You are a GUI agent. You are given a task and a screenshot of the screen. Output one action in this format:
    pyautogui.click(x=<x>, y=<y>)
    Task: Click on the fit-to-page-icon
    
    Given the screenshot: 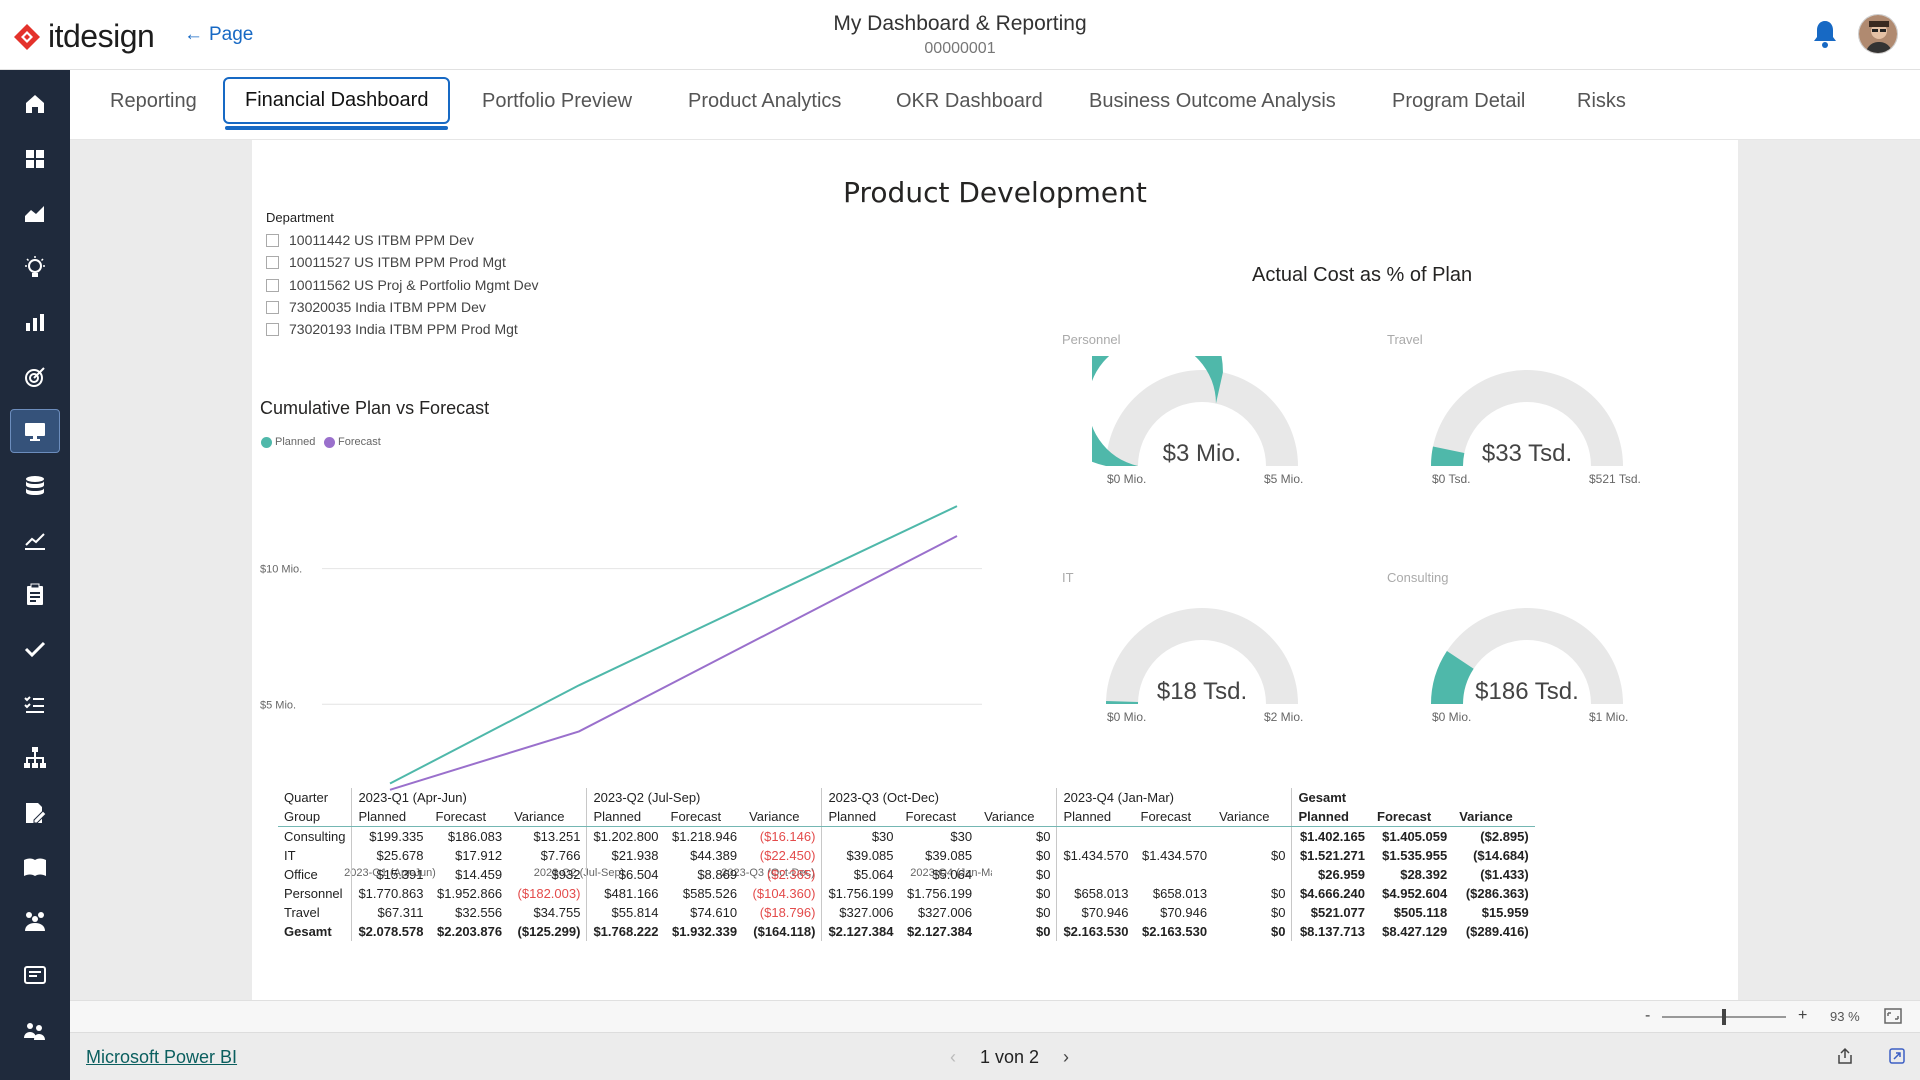 What is the action you would take?
    pyautogui.click(x=1893, y=1018)
    